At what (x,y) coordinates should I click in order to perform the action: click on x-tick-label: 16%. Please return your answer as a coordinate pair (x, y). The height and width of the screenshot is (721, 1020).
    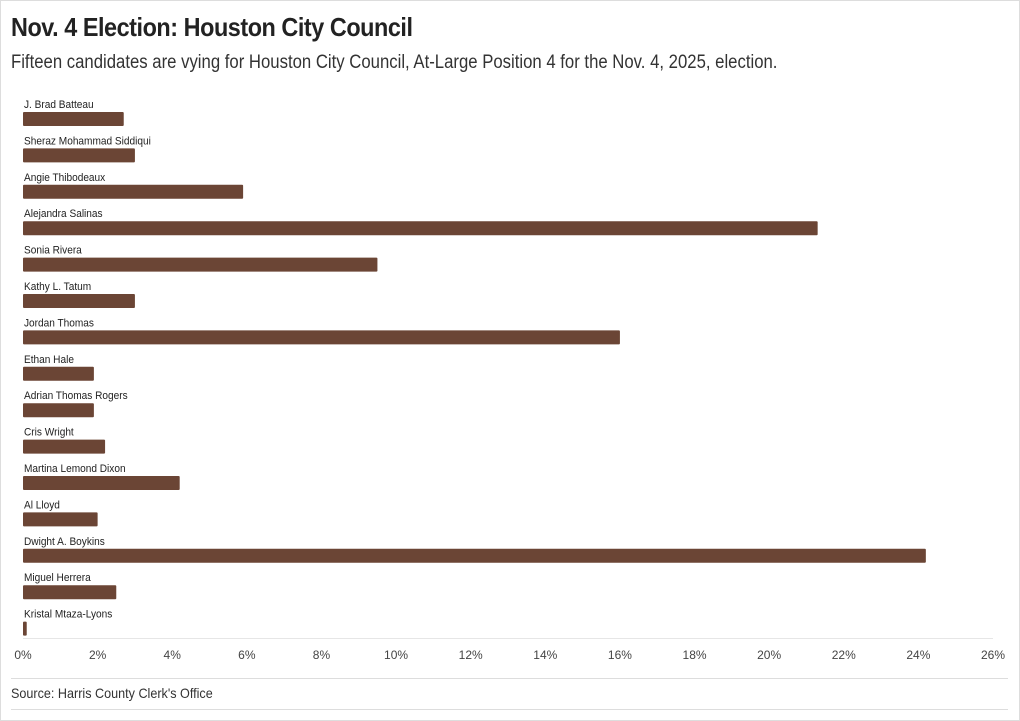
    Looking at the image, I should click on (620, 655).